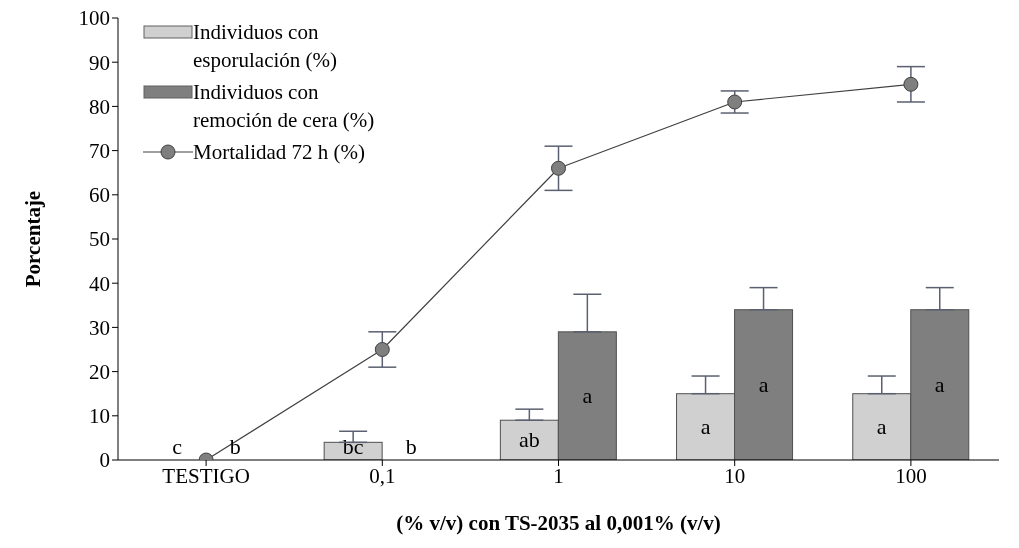 The height and width of the screenshot is (548, 1019). I want to click on x-axis-title: (% v/v) con TS-2035 al 0,001% (v/v), so click(558, 523).